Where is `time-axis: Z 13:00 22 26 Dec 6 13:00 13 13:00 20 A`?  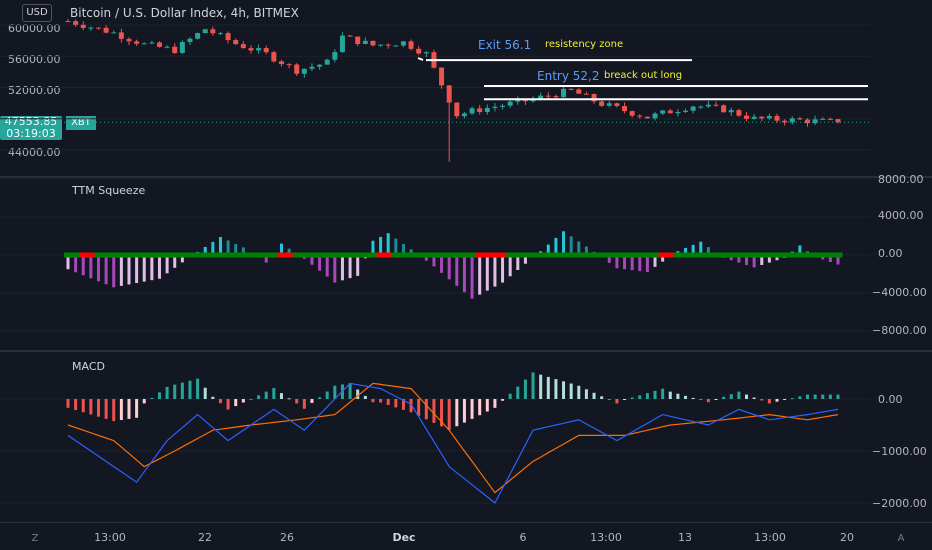
time-axis: Z 13:00 22 26 Dec 6 13:00 13 13:00 20 A is located at coordinates (466, 536).